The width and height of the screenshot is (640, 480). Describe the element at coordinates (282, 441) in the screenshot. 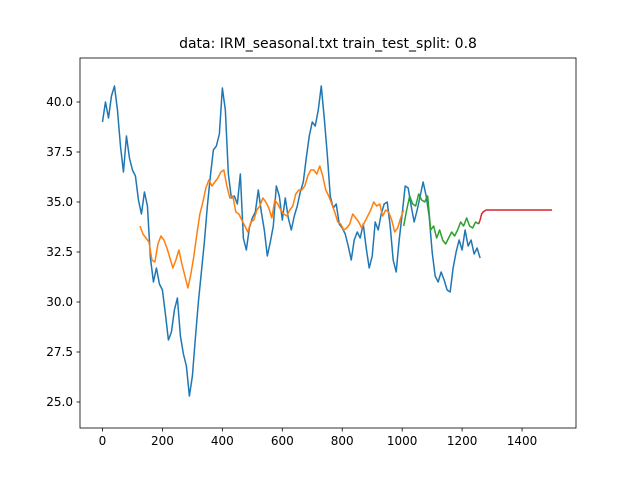

I see `x-tick-label: 600` at that location.